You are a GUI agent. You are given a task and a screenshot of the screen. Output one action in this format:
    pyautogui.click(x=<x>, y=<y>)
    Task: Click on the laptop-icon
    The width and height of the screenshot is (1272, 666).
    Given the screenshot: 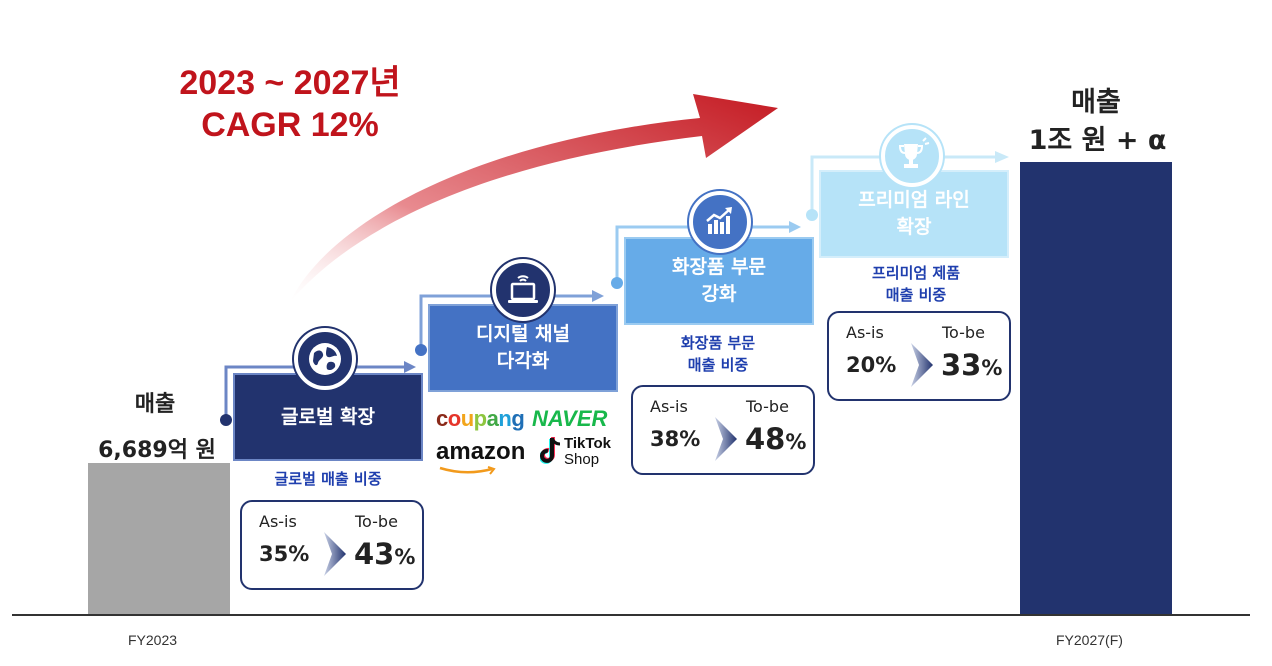 What is the action you would take?
    pyautogui.click(x=523, y=290)
    